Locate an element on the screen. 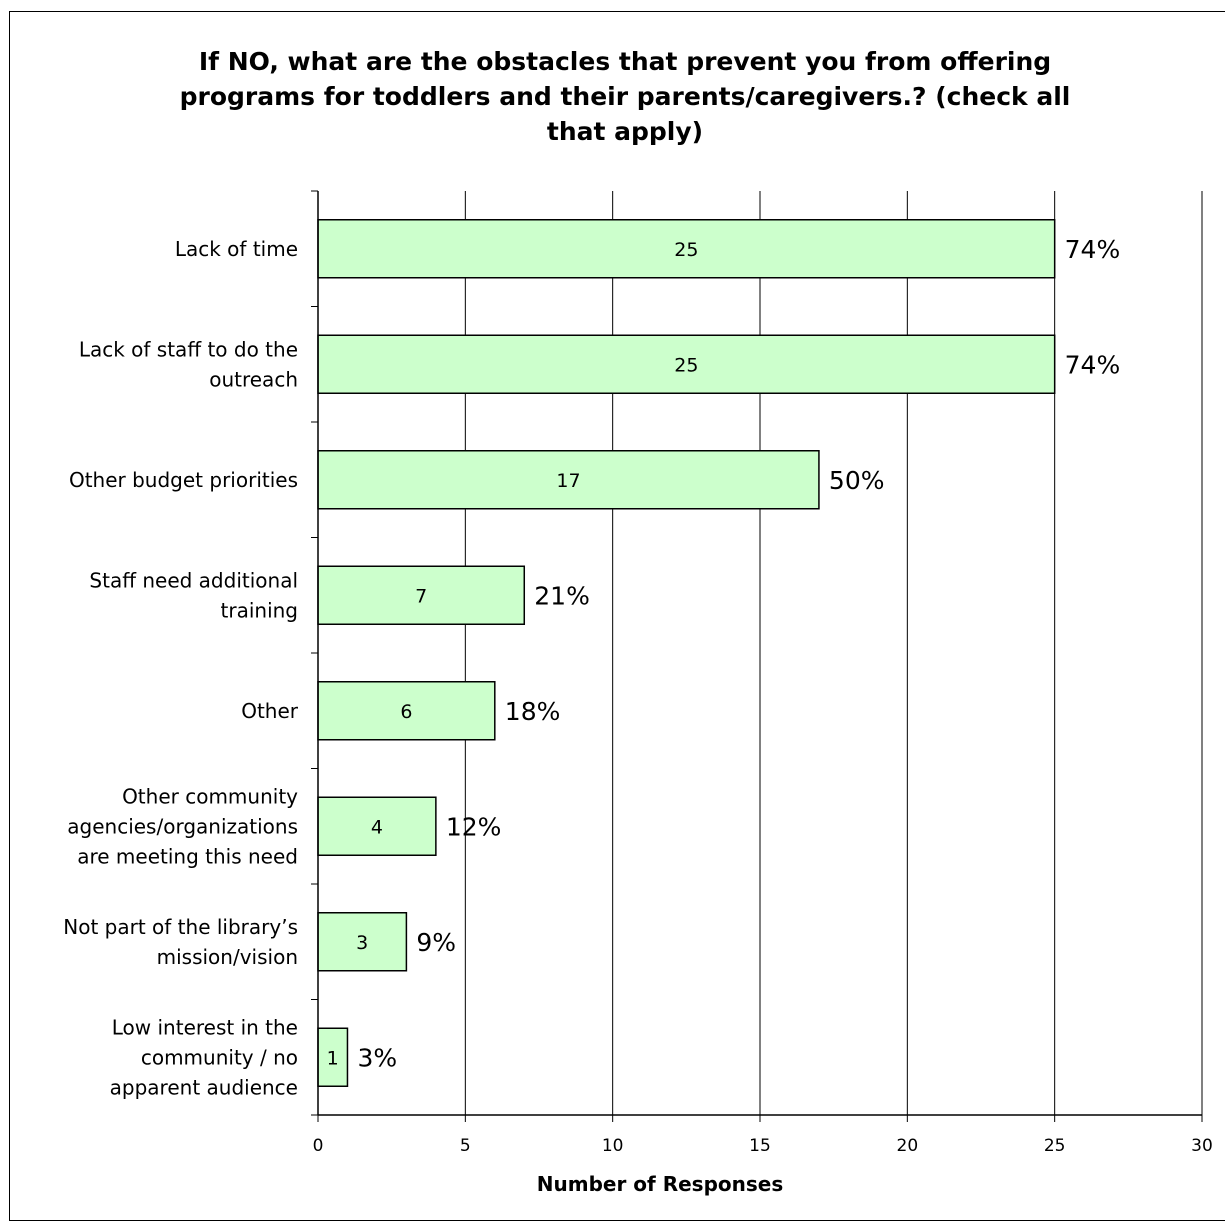  category-label-line: Other is located at coordinates (270, 711).